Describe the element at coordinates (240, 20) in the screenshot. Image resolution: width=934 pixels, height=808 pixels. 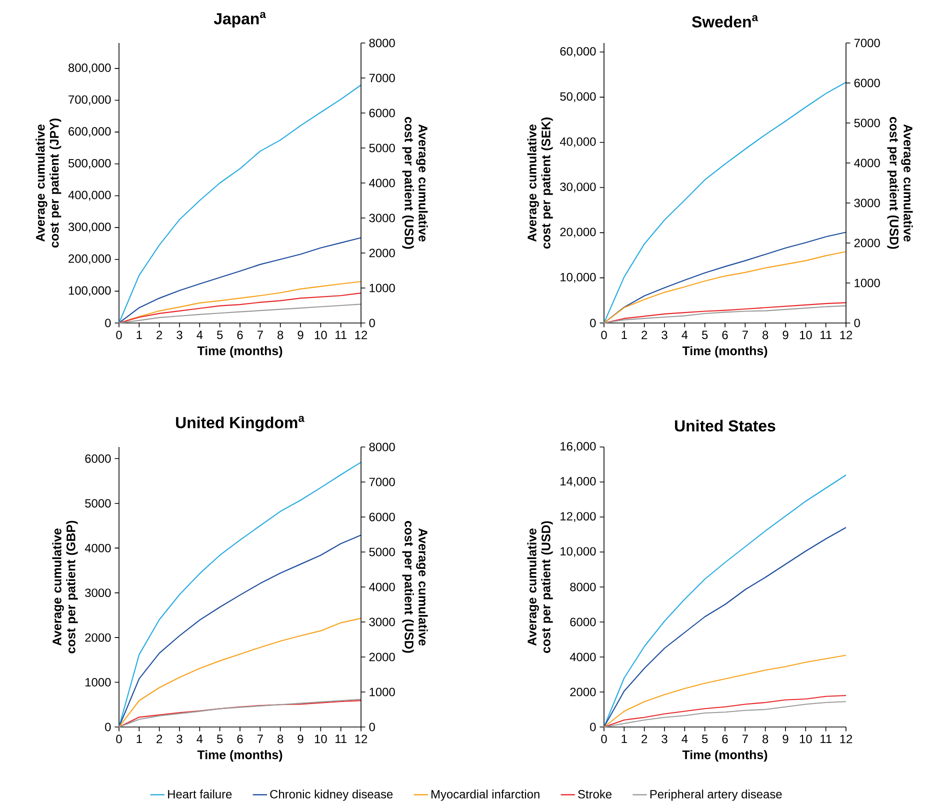
I see `chart-title: Japan$^{a}$` at that location.